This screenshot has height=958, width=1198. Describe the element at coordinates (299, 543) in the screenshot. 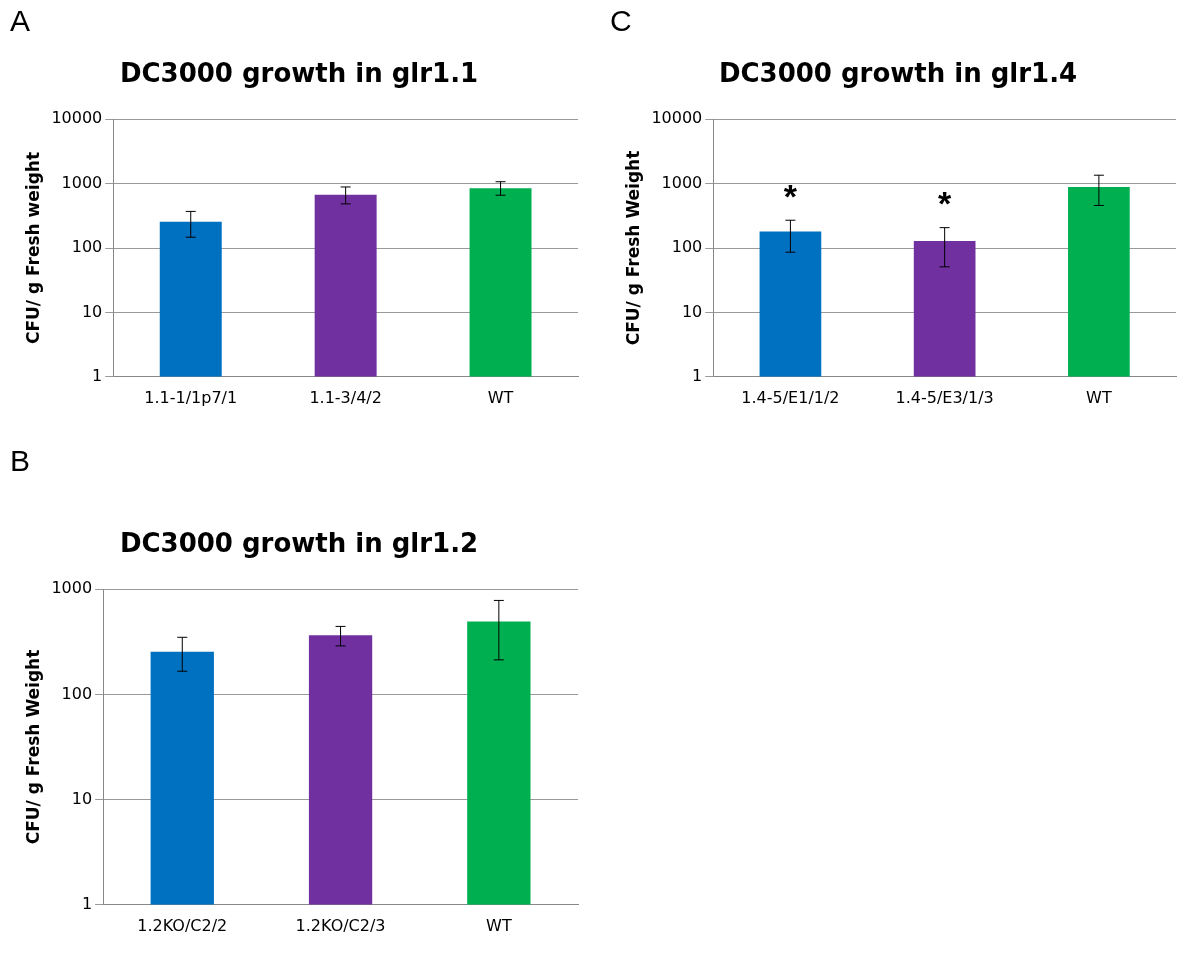

I see `chart-title: DC3000 growth in glr1.2` at that location.